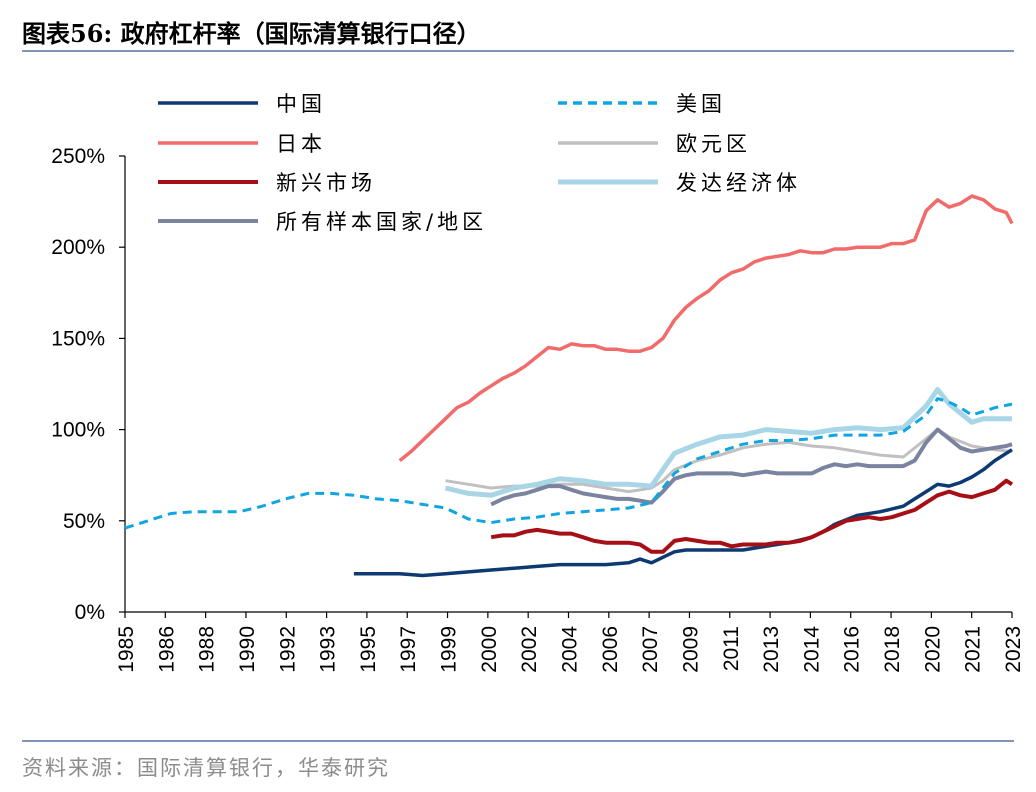 This screenshot has width=1036, height=792. What do you see at coordinates (251, 33) in the screenshot?
I see `figure-title: 图表56: 政府杠杆率（国际清算银行口径）` at bounding box center [251, 33].